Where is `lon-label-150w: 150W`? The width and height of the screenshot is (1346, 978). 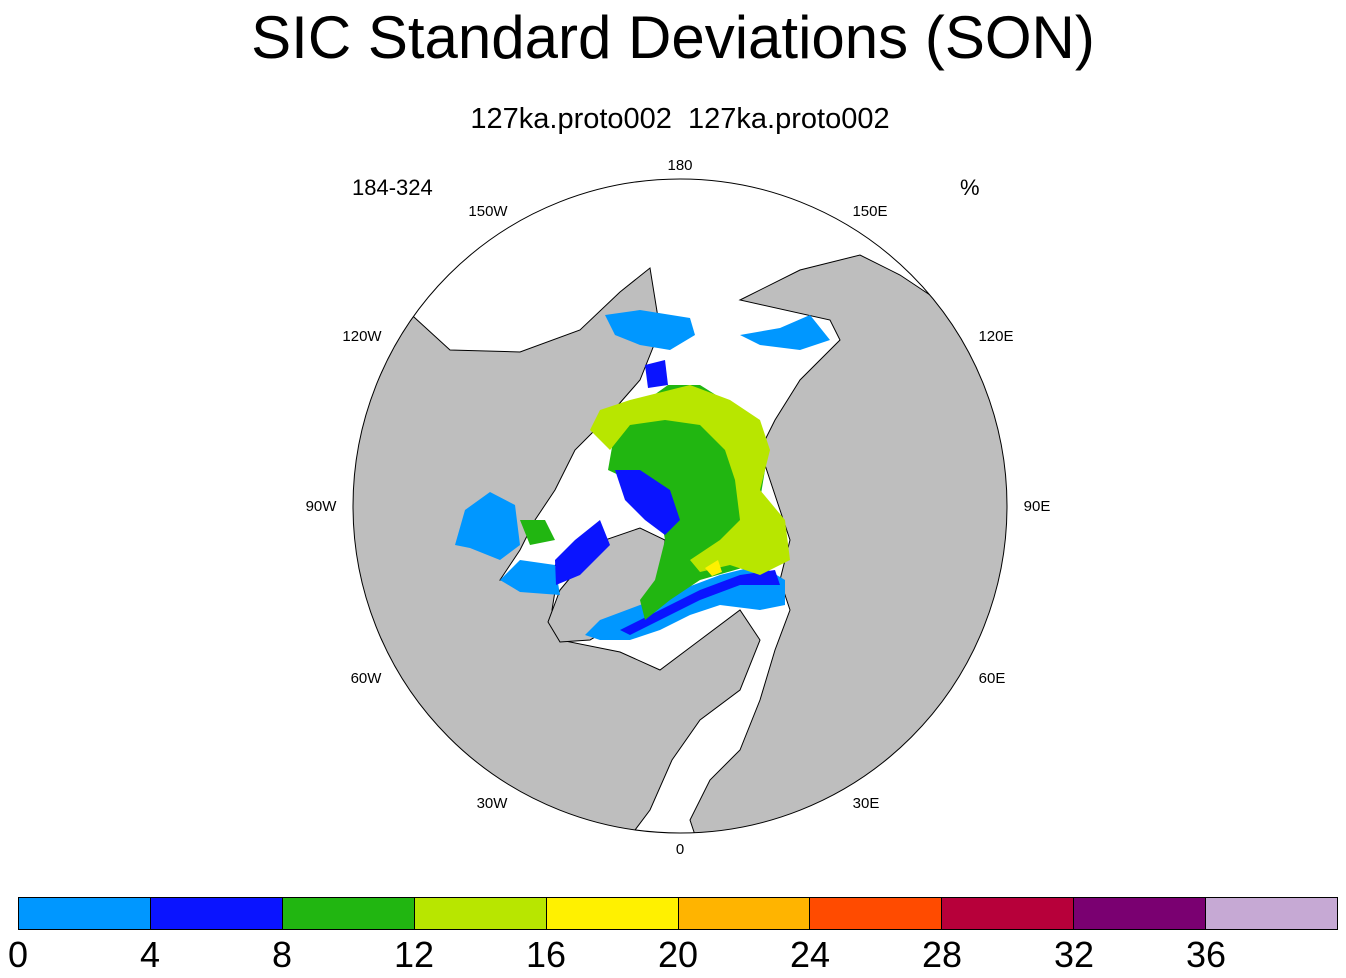 lon-label-150w: 150W is located at coordinates (488, 211).